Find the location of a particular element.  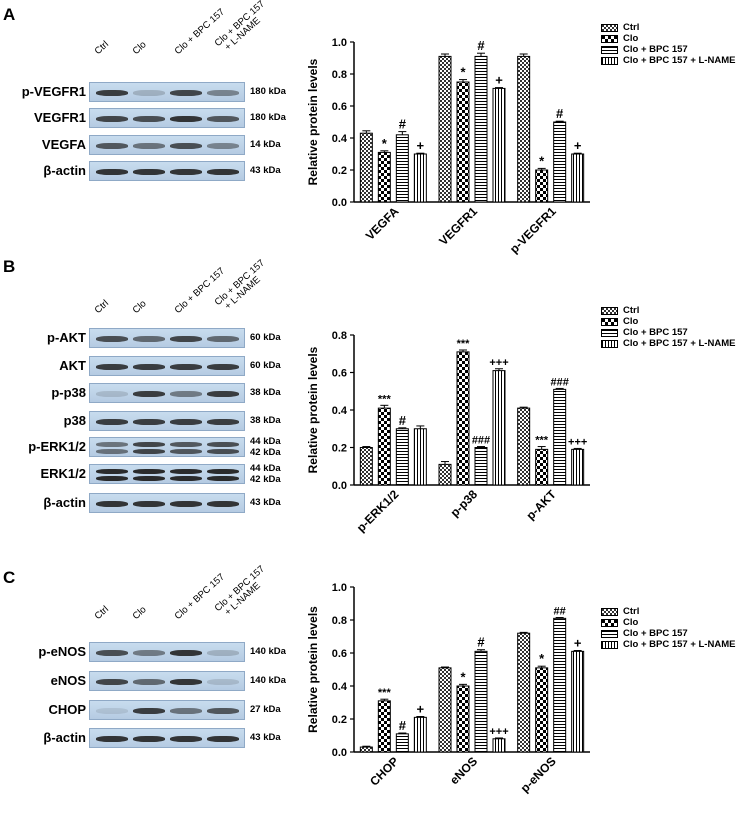

y-tick-label: 0.0 is located at coordinates (339, 486).